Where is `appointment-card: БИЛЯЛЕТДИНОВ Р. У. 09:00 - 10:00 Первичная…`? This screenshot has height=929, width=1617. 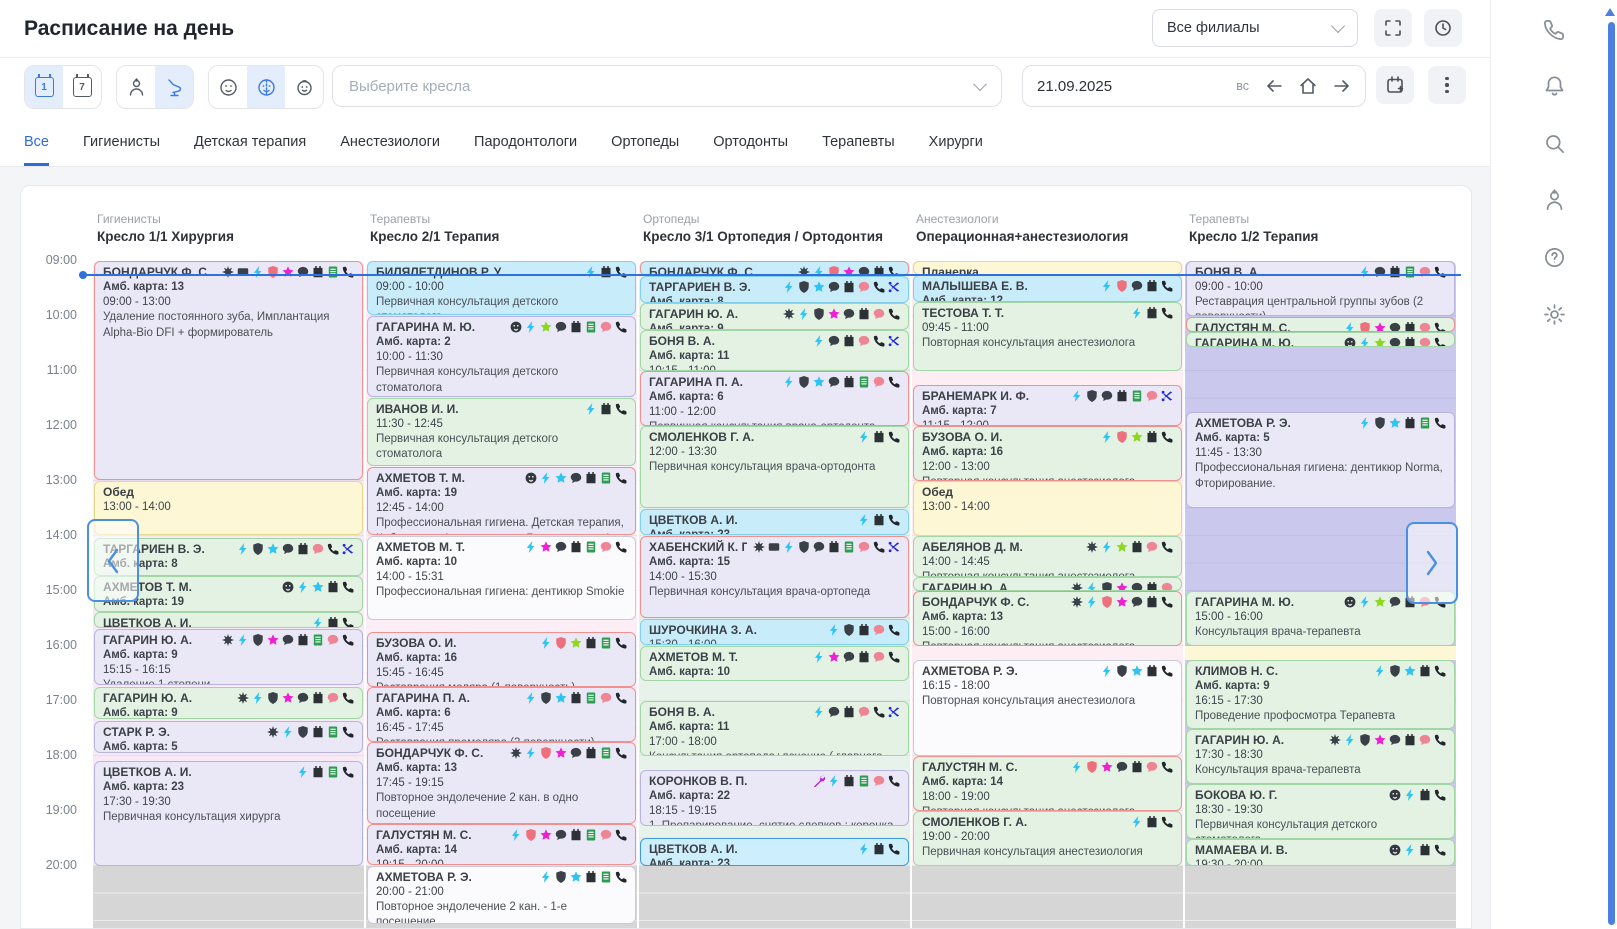
appointment-card: БИЛЯЛЕТДИНОВ Р. У. 09:00 - 10:00 Первичная… is located at coordinates (501, 288).